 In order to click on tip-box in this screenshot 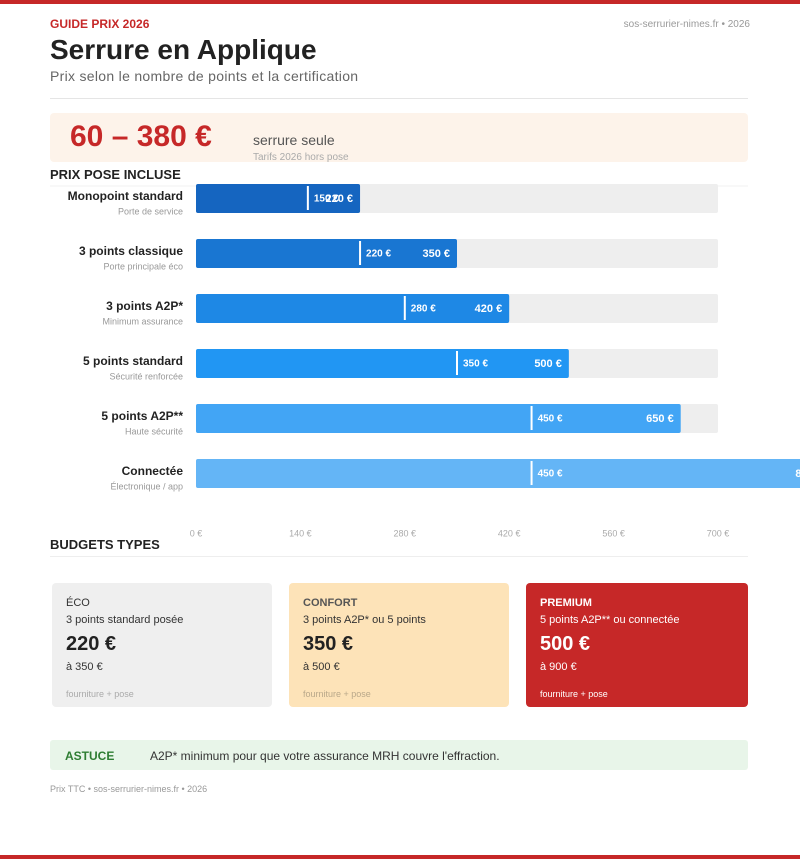, I will do `click(399, 755)`.